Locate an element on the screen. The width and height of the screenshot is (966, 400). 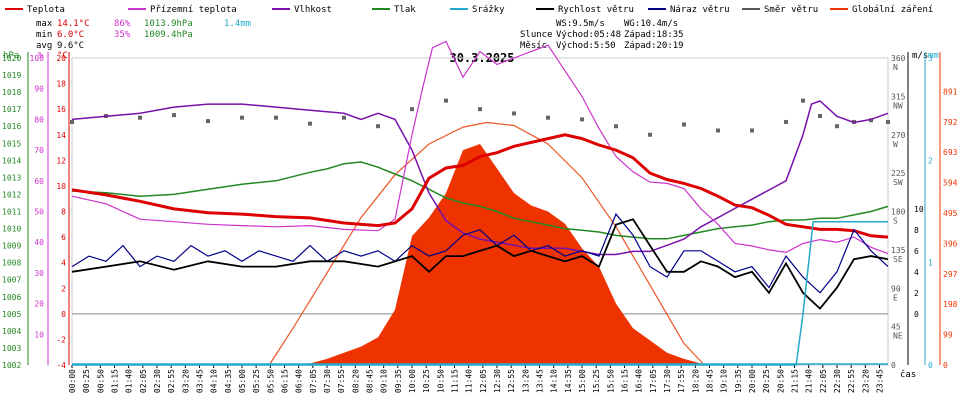
x-tick-label: 11:40 is located at coordinates (469, 381).